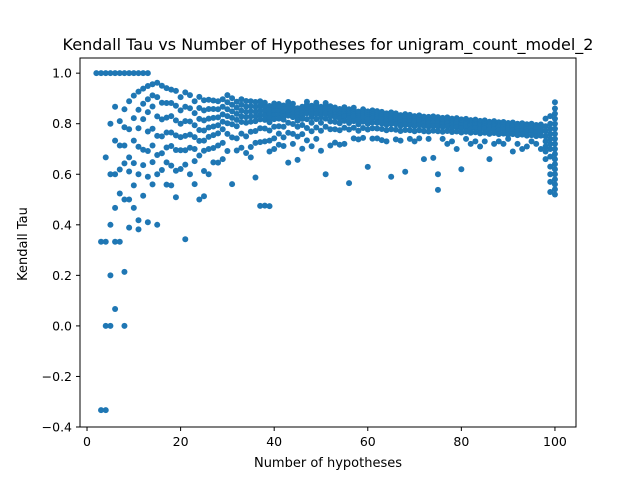 Image resolution: width=640 pixels, height=480 pixels. I want to click on y-tick-label: 0.8, so click(62, 123).